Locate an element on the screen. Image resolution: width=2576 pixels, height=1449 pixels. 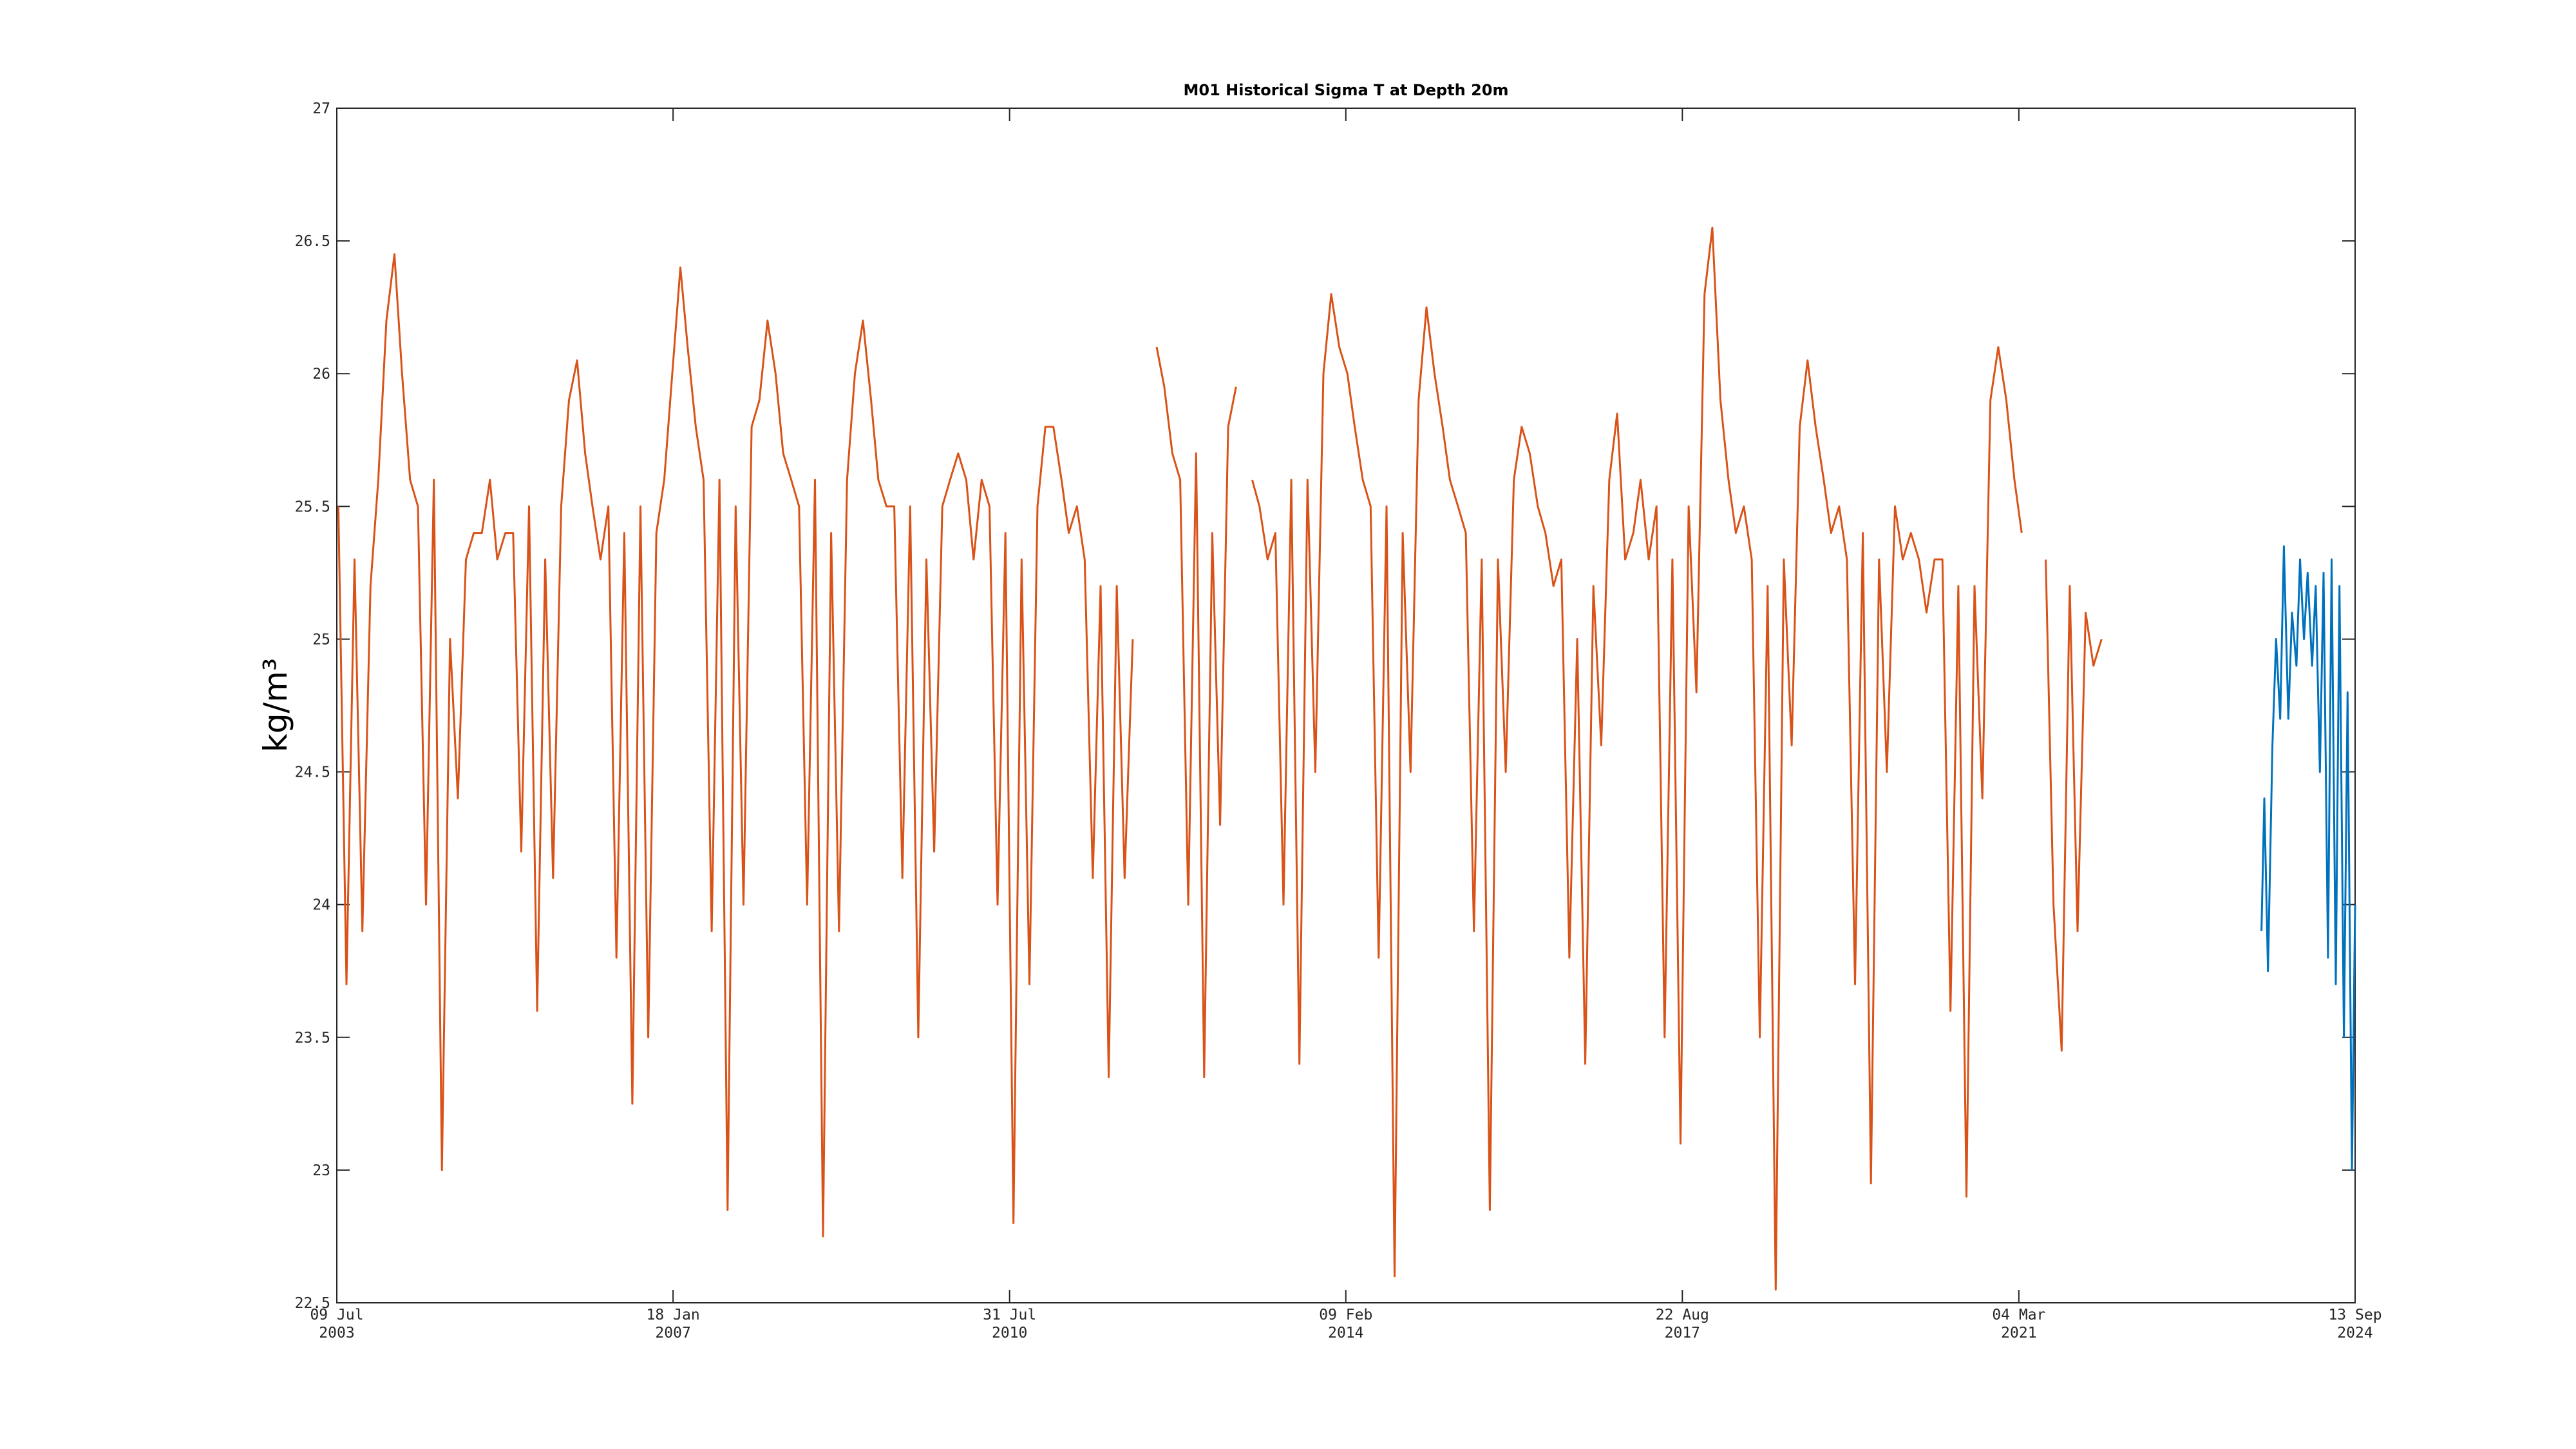
y-tick-label: 23 is located at coordinates (321, 1170).